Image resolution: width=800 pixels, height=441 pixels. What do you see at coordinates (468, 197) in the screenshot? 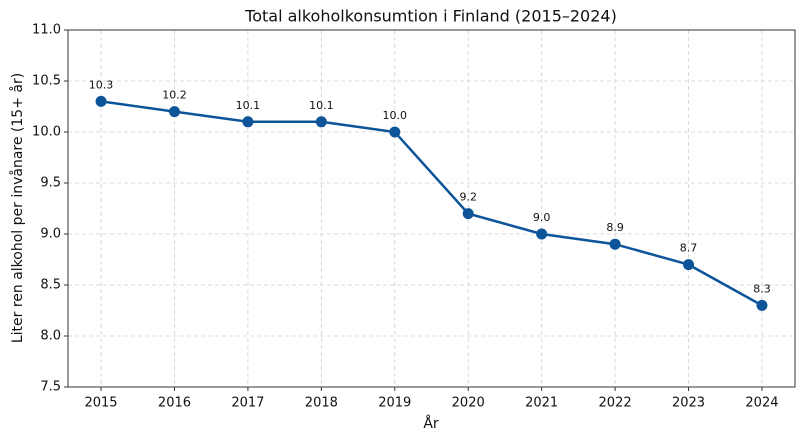
I see `value-label: 9.2` at bounding box center [468, 197].